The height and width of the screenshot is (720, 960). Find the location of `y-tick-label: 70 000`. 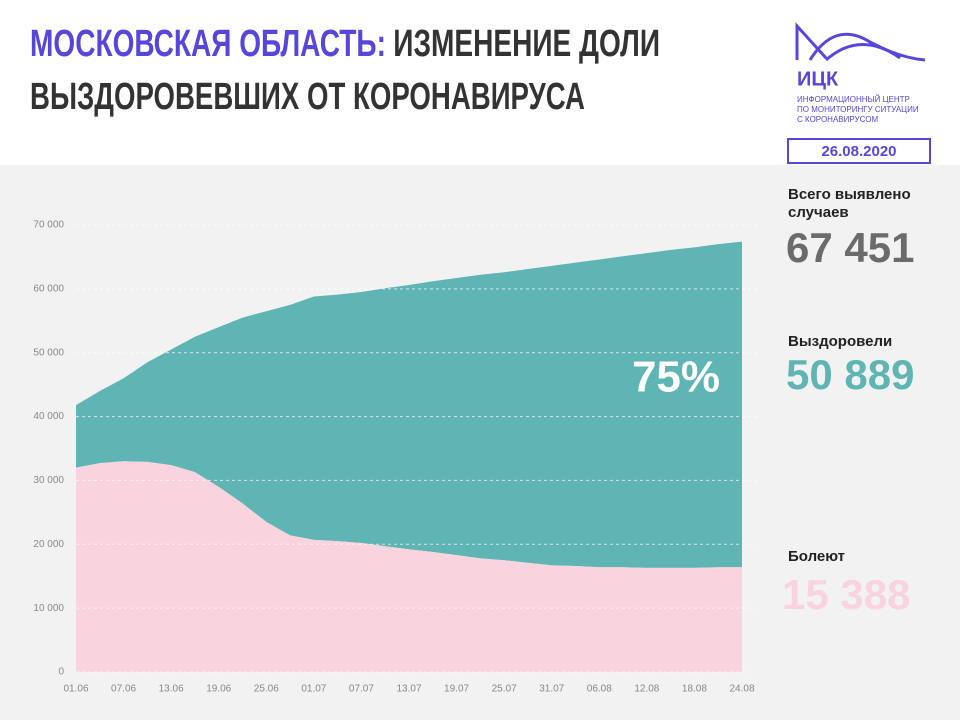

y-tick-label: 70 000 is located at coordinates (48, 225).